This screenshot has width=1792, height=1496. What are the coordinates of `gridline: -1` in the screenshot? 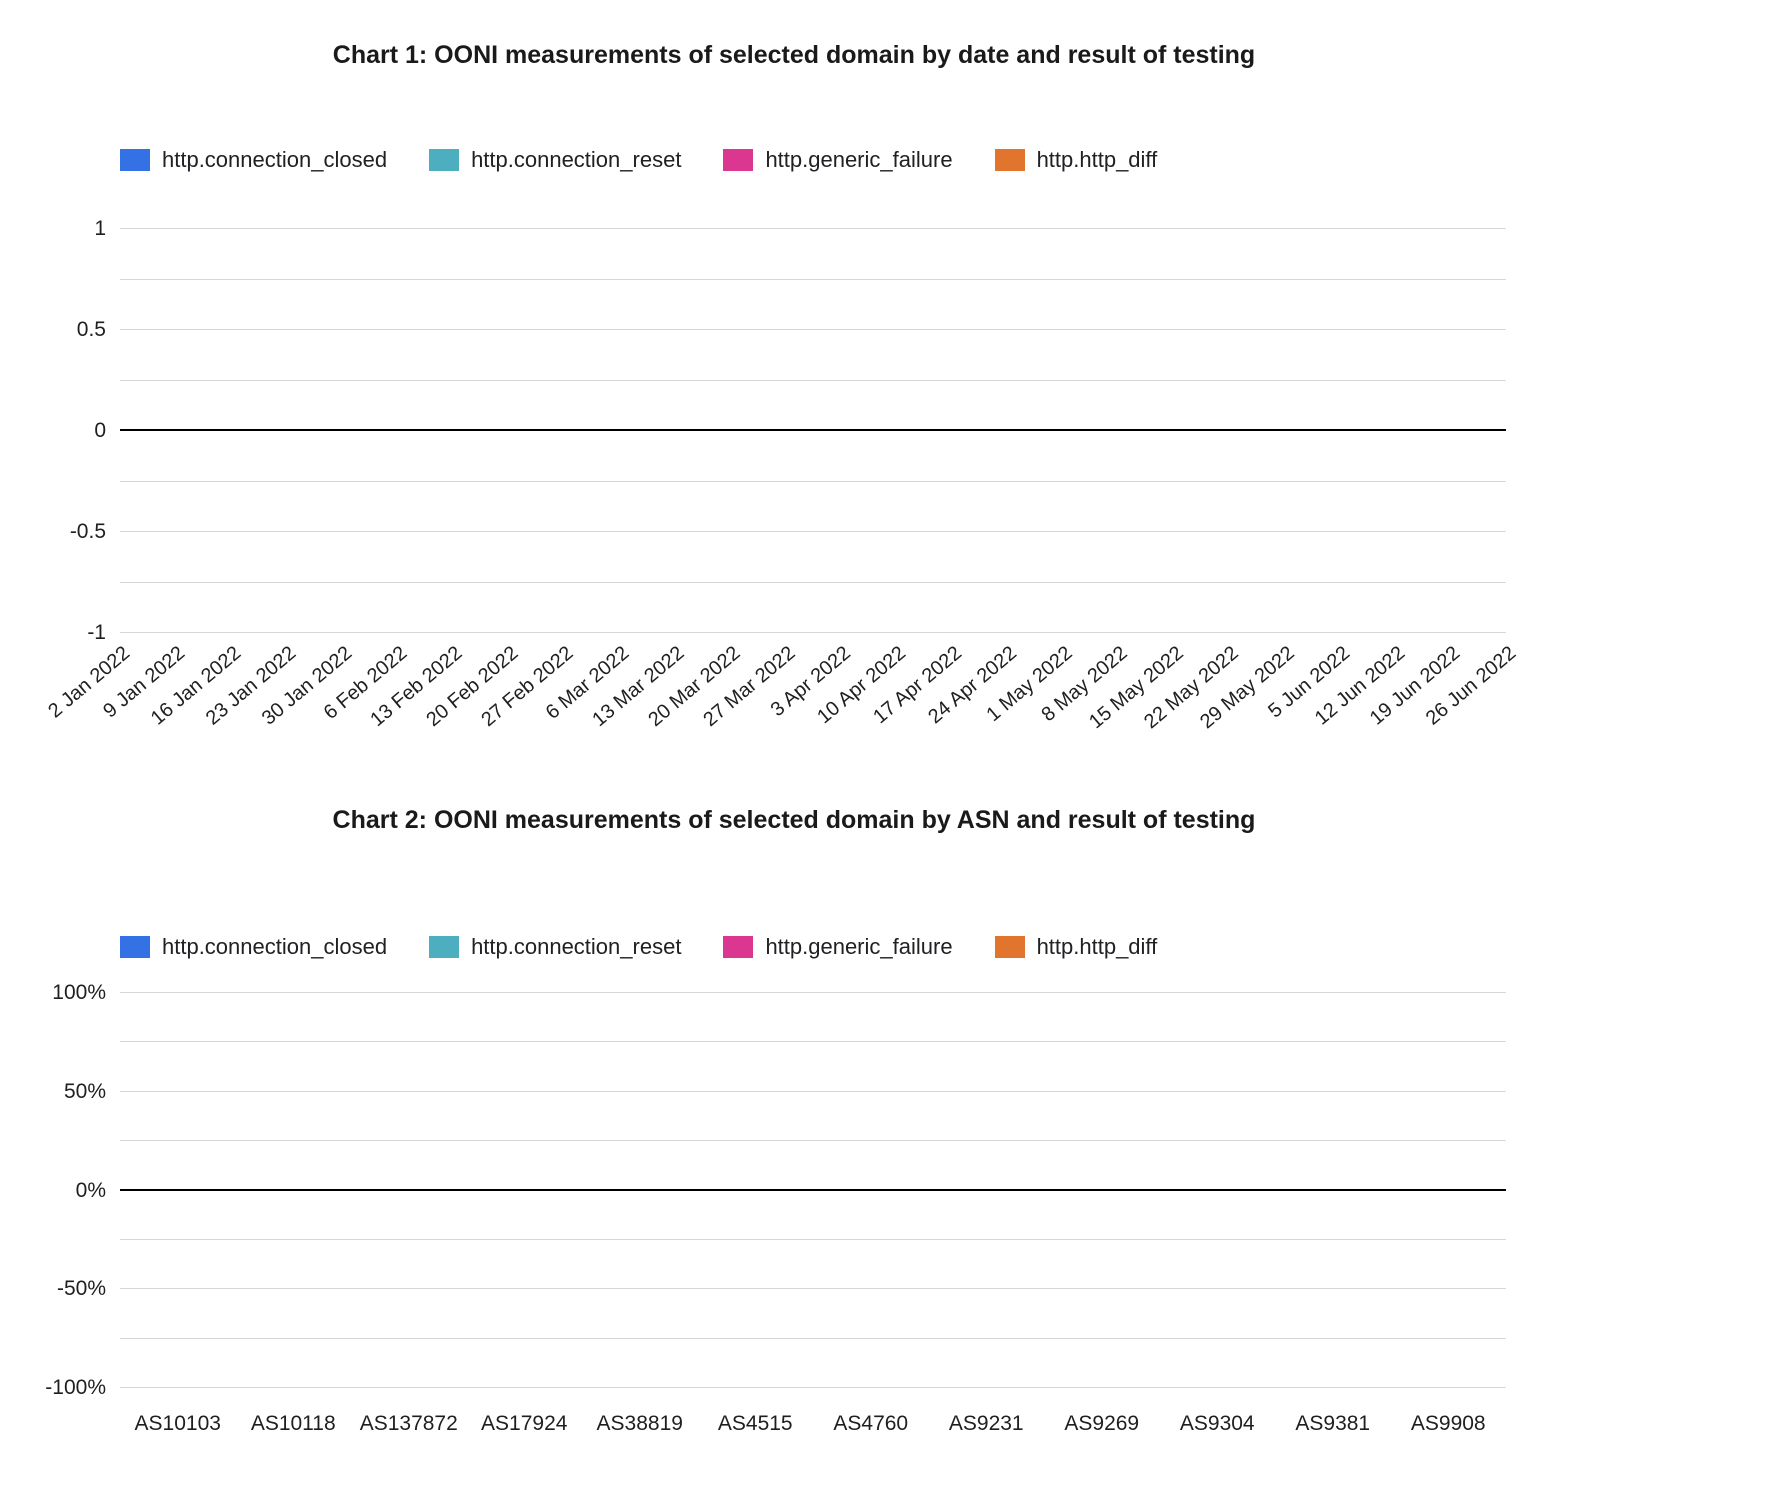 It's located at (796, 632).